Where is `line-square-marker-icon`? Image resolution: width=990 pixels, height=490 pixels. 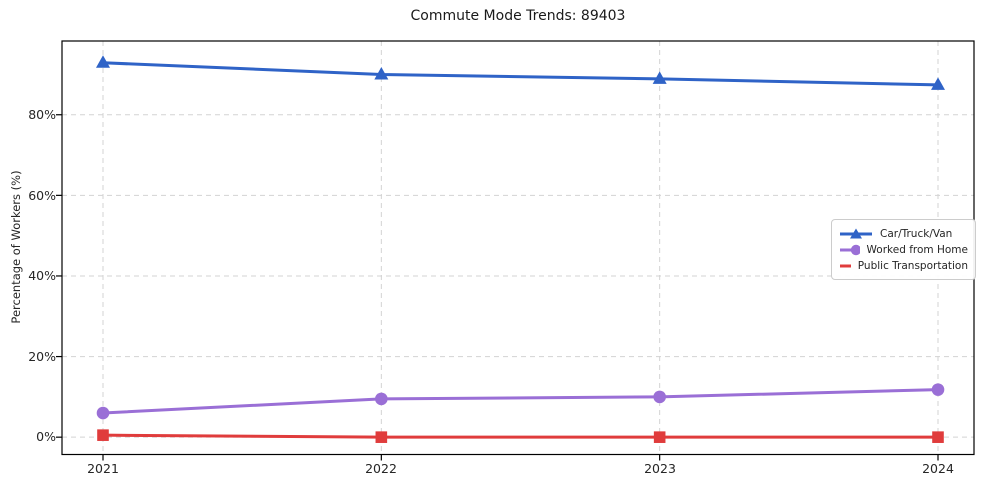 line-square-marker-icon is located at coordinates (845, 265).